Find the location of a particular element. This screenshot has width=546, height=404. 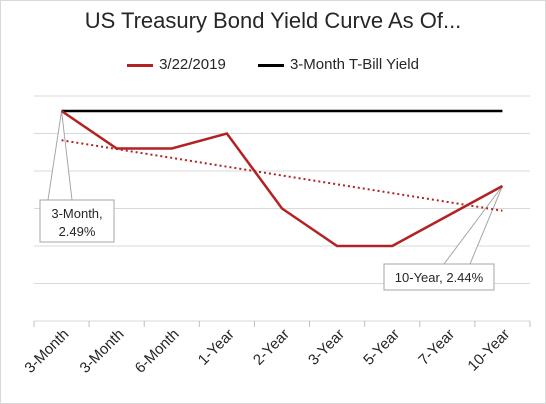

legend: 3/22/2019 3-Month T-Bill Yield is located at coordinates (273, 64).